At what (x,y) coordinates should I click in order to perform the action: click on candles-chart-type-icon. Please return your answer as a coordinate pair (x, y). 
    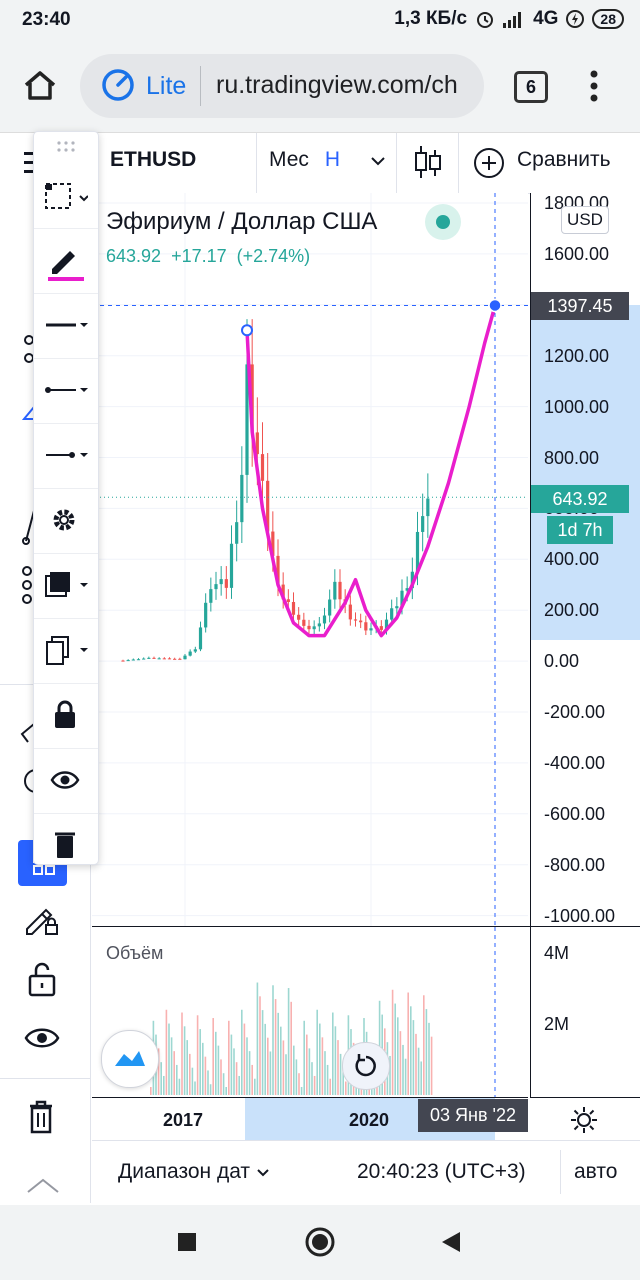
    Looking at the image, I should click on (428, 162).